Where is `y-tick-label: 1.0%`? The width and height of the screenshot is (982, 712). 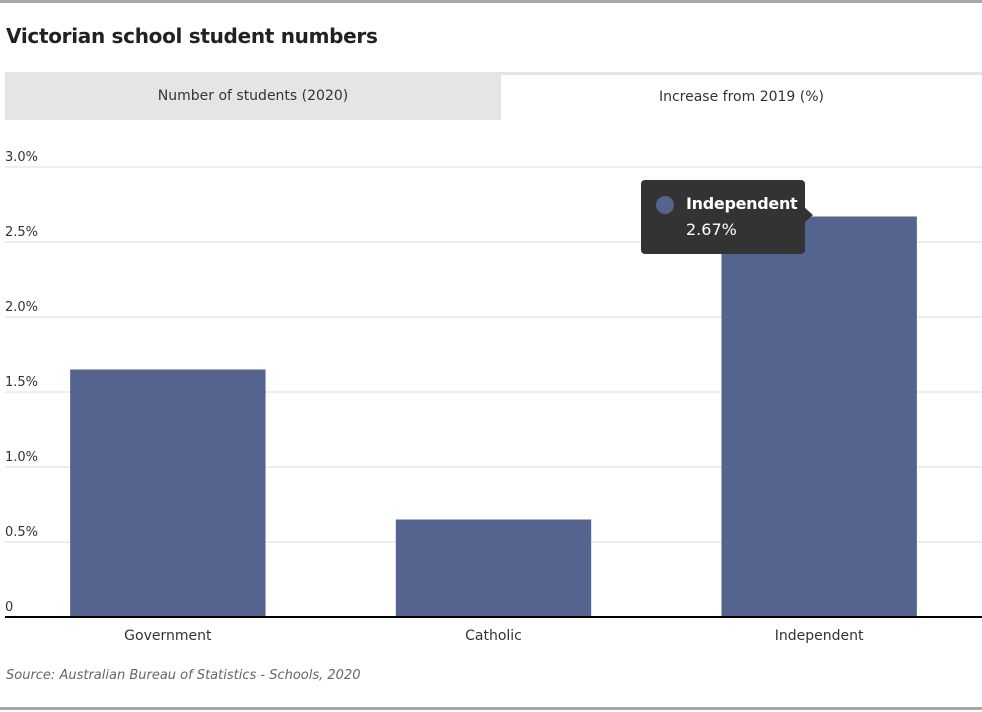 y-tick-label: 1.0% is located at coordinates (21, 457).